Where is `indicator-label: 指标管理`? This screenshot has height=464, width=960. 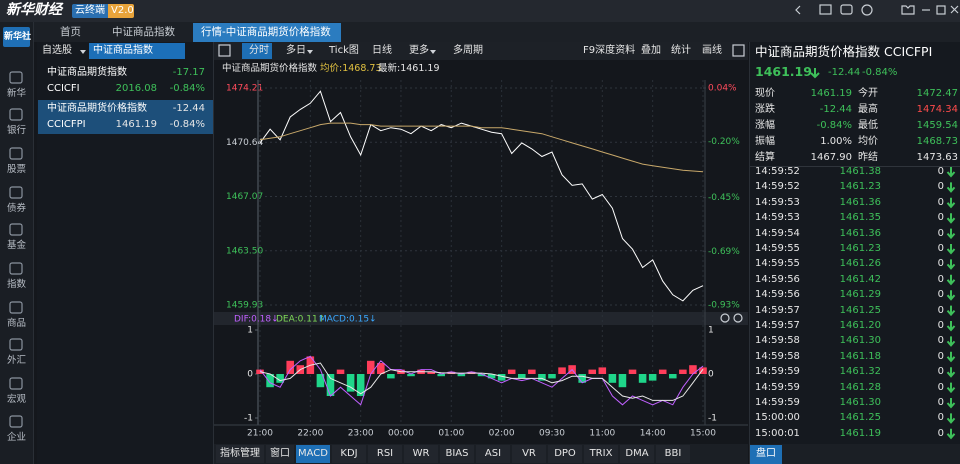
indicator-label: 指标管理 is located at coordinates (240, 453).